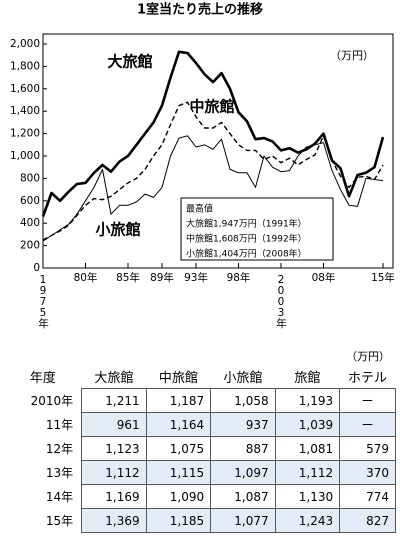 The image size is (400, 536). I want to click on table-cell: 1,169, so click(114, 496).